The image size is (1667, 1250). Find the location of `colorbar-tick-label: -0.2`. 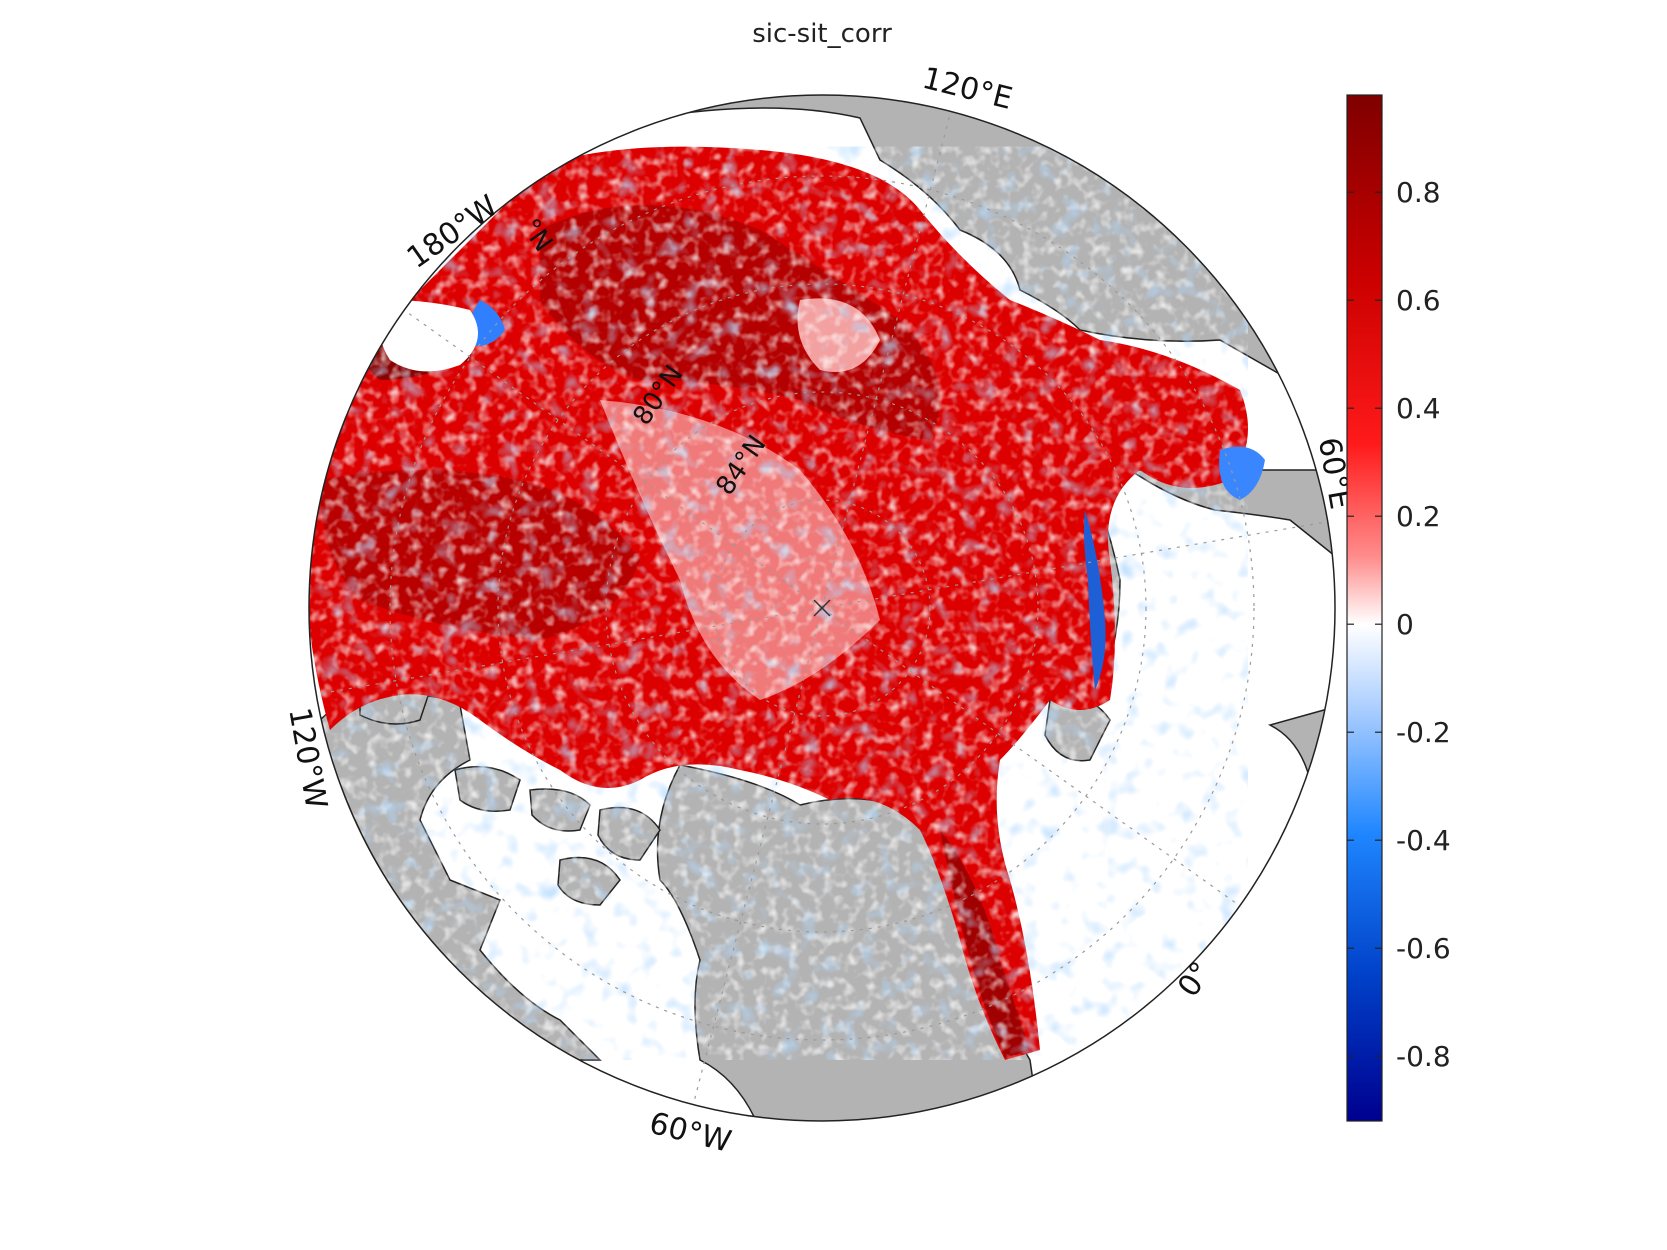

colorbar-tick-label: -0.2 is located at coordinates (1423, 732).